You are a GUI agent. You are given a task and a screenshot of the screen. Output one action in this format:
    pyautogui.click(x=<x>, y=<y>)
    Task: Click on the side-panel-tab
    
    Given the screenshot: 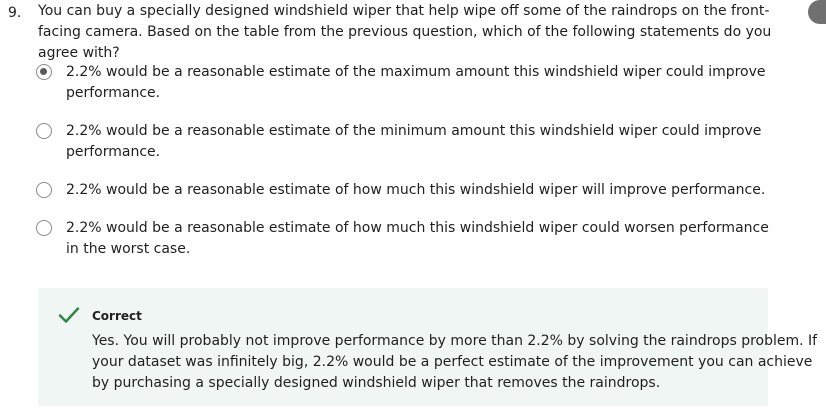 What is the action you would take?
    pyautogui.click(x=817, y=12)
    